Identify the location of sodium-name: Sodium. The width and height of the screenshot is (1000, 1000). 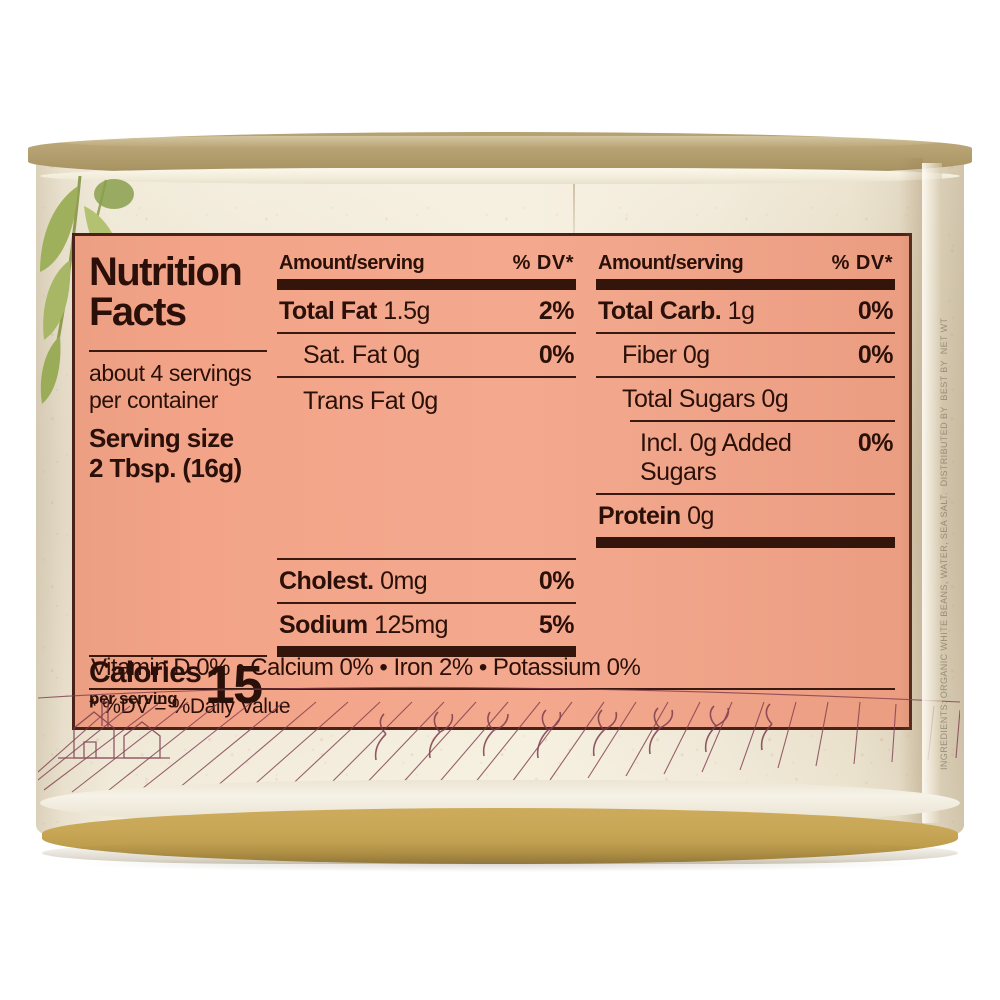
(323, 625).